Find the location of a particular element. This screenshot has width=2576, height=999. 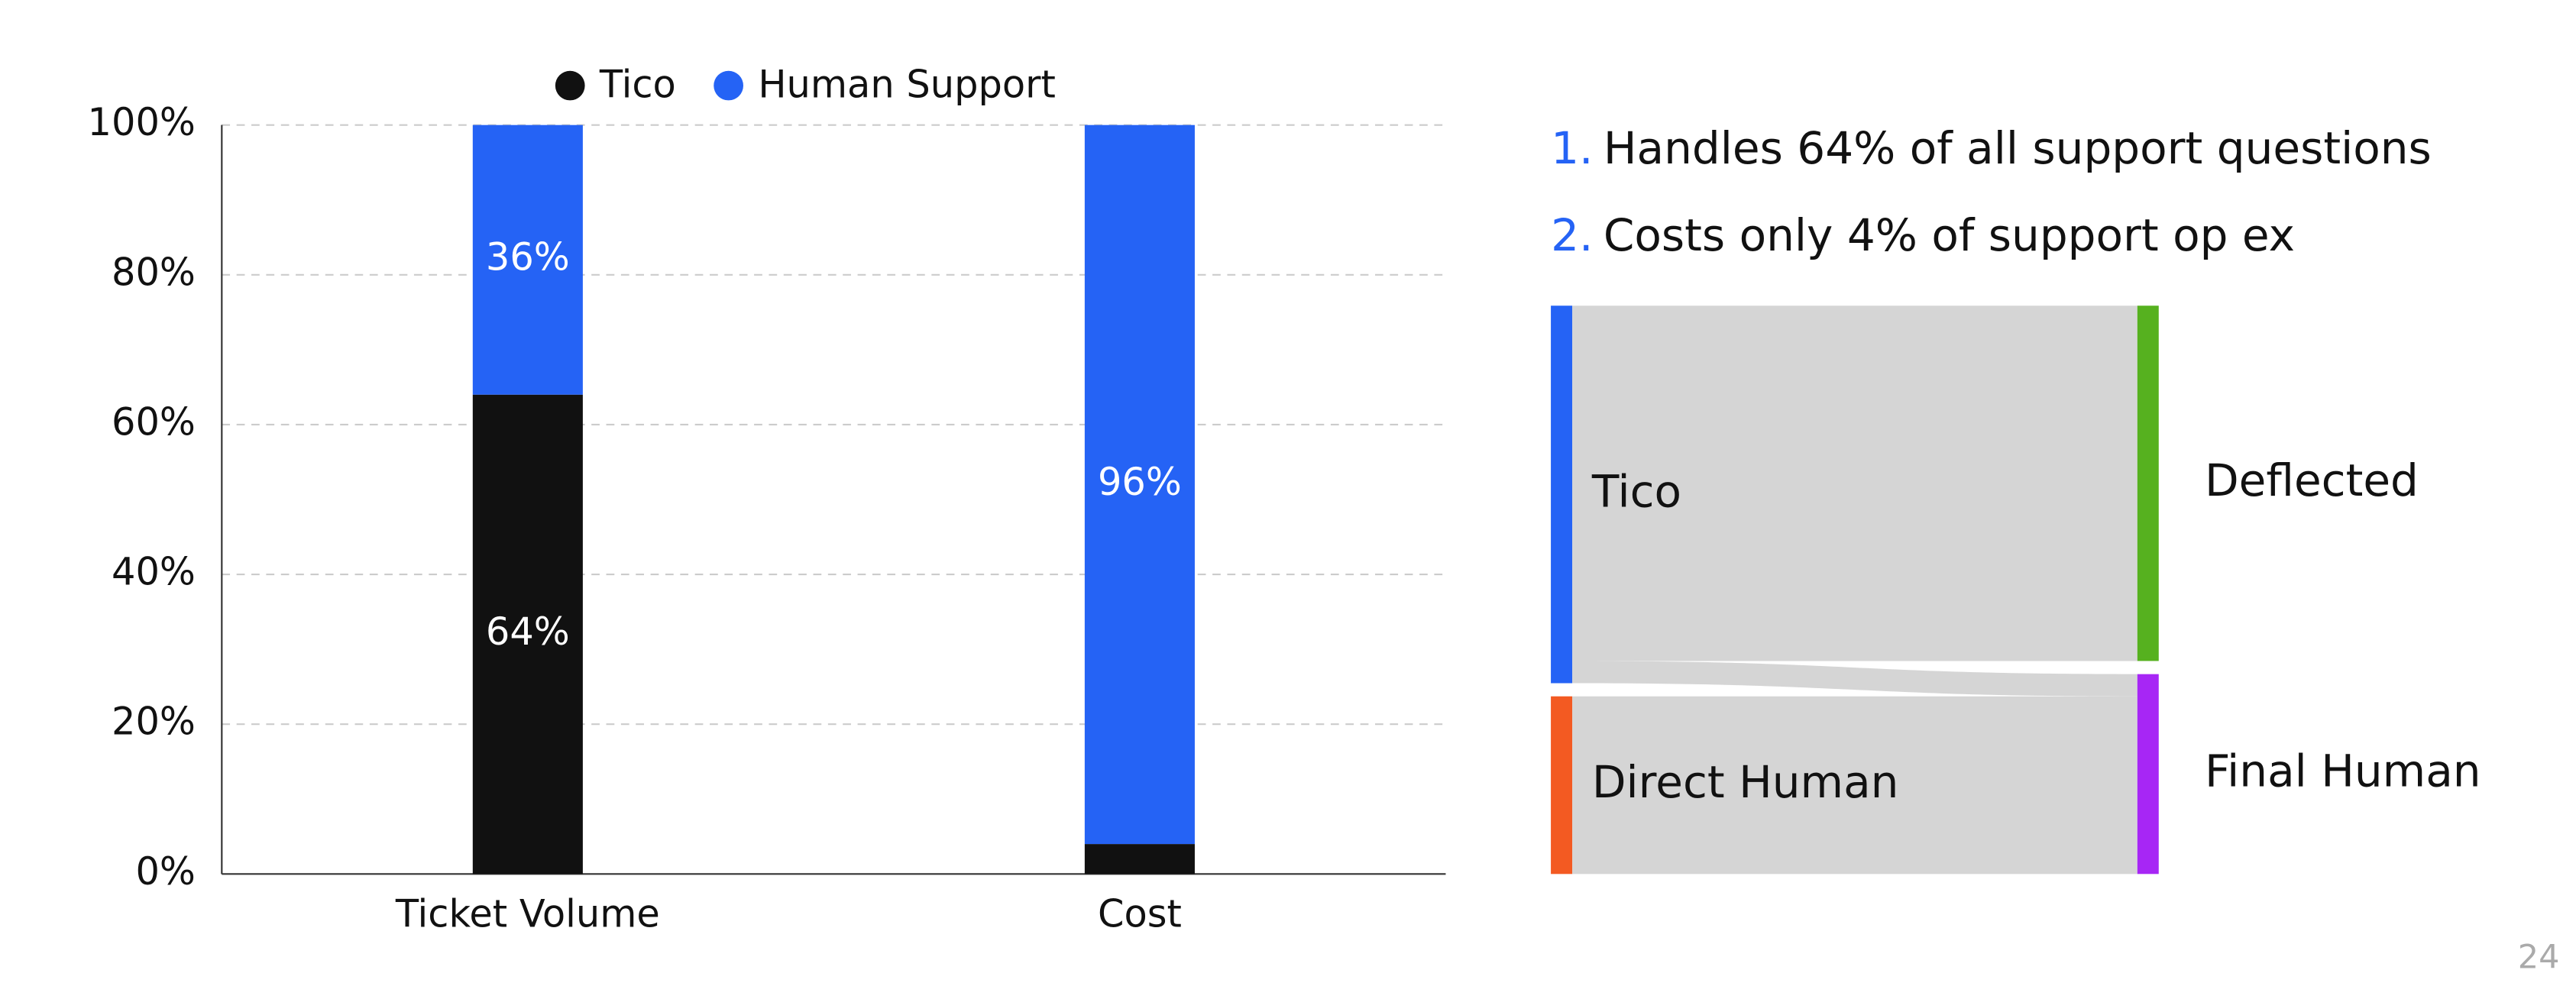

list-marker: 2. is located at coordinates (1572, 235).